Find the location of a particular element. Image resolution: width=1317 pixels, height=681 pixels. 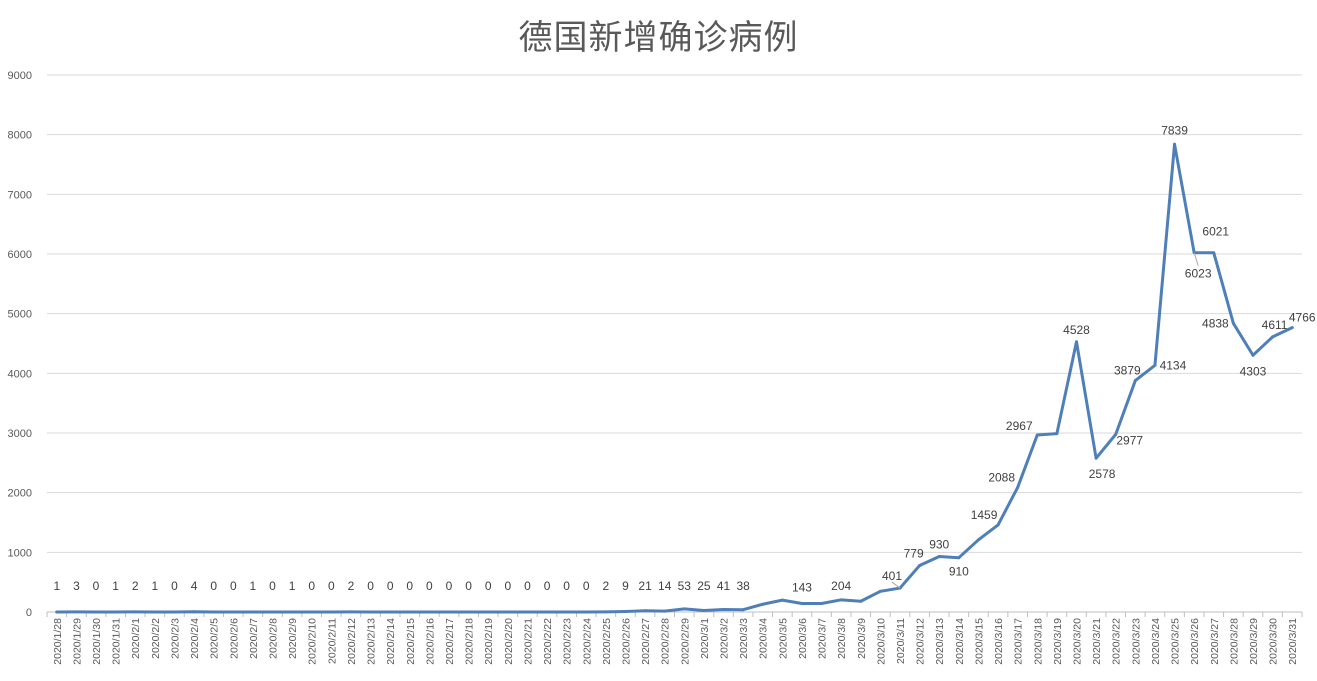

y-tick-label: 3000 is located at coordinates (20, 434).